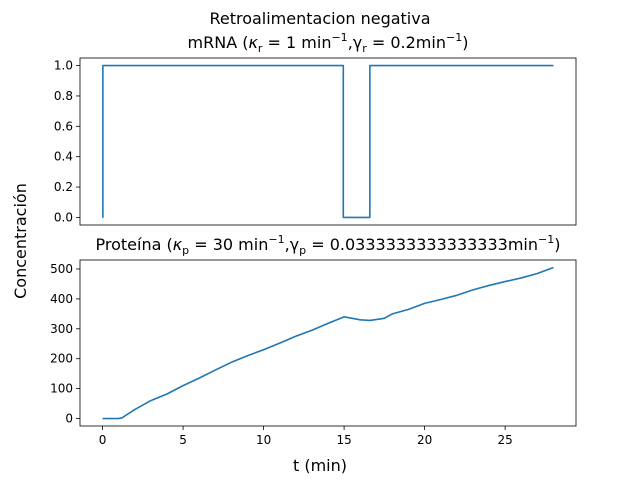 The image size is (640, 480). Describe the element at coordinates (61, 359) in the screenshot. I see `protein-ytick-label: 200` at that location.